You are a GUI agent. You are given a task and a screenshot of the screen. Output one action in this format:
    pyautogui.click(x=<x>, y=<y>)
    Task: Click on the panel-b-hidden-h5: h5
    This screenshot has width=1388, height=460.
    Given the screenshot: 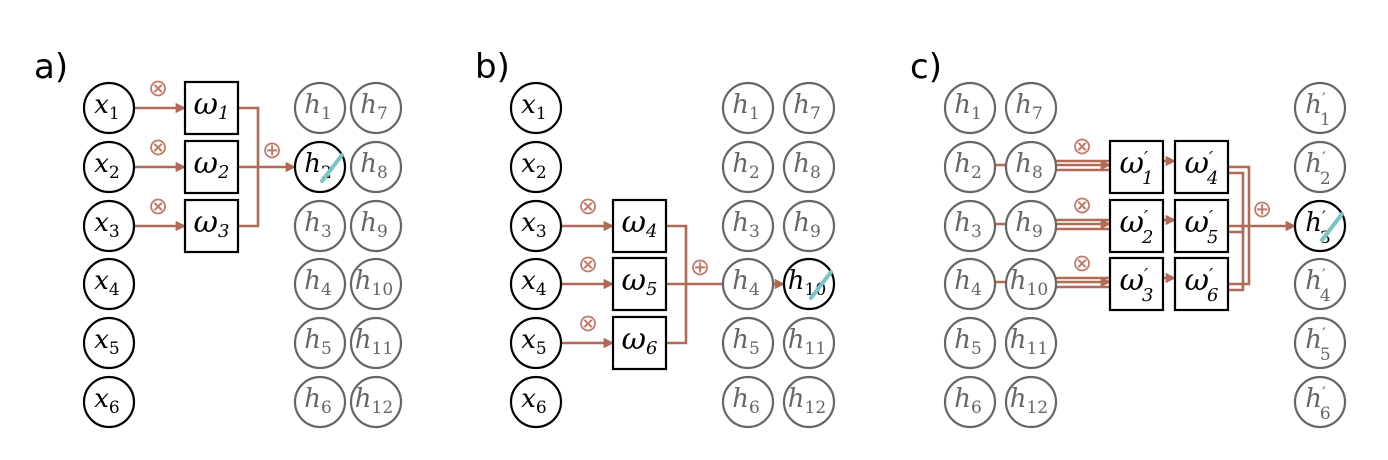 What is the action you would take?
    pyautogui.click(x=748, y=343)
    